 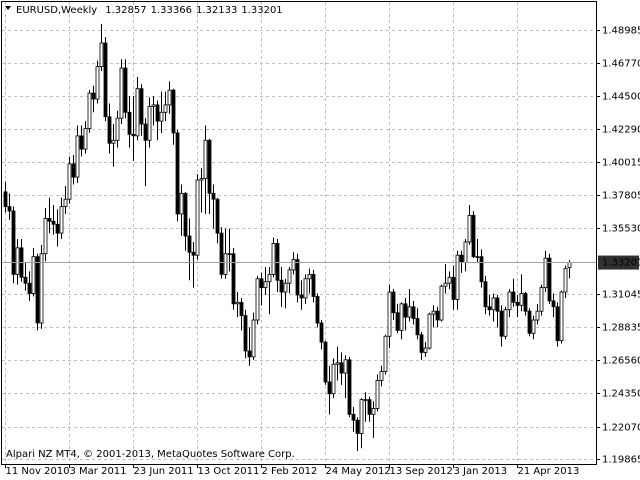 What do you see at coordinates (621, 163) in the screenshot?
I see `y-tick-label: 1.40015` at bounding box center [621, 163].